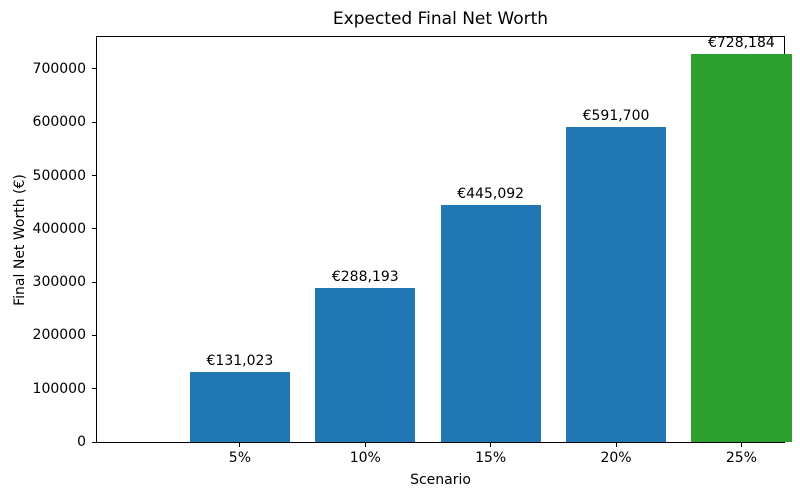  What do you see at coordinates (491, 193) in the screenshot?
I see `bar-value-label: €445,092` at bounding box center [491, 193].